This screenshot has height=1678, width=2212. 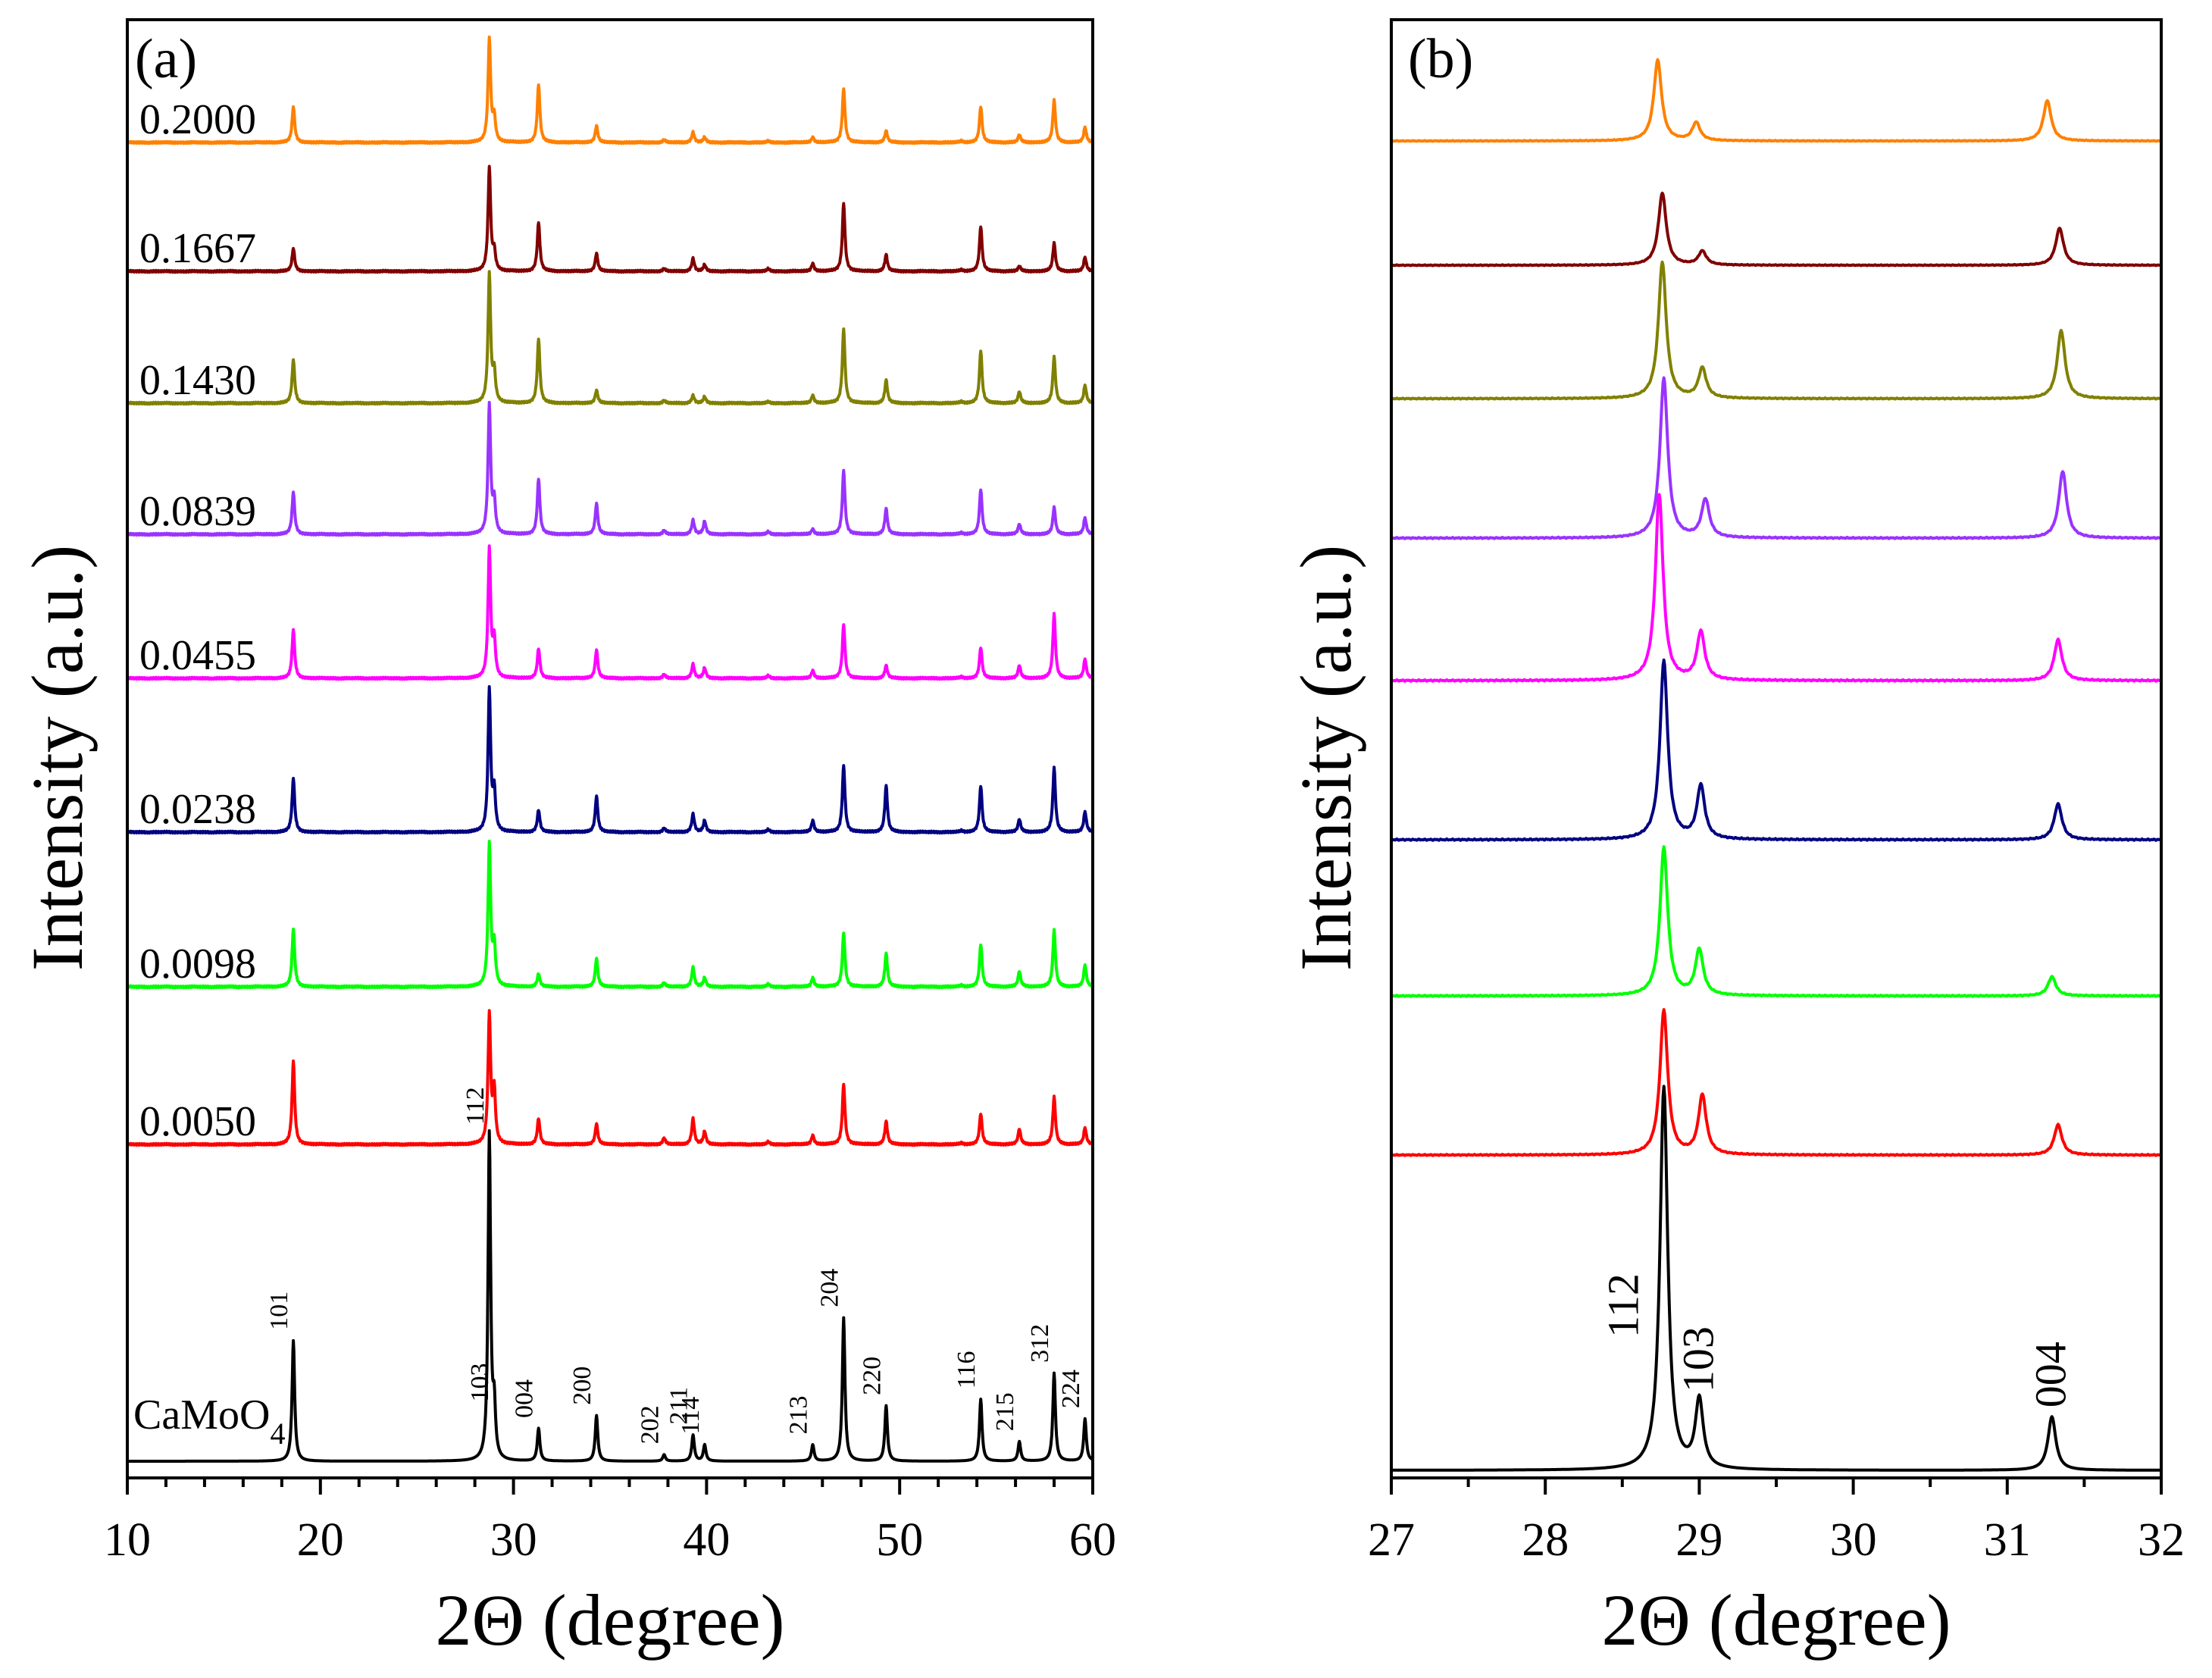 What do you see at coordinates (1545, 1540) in the screenshot?
I see `panel-b-xtick-label-28: 28` at bounding box center [1545, 1540].